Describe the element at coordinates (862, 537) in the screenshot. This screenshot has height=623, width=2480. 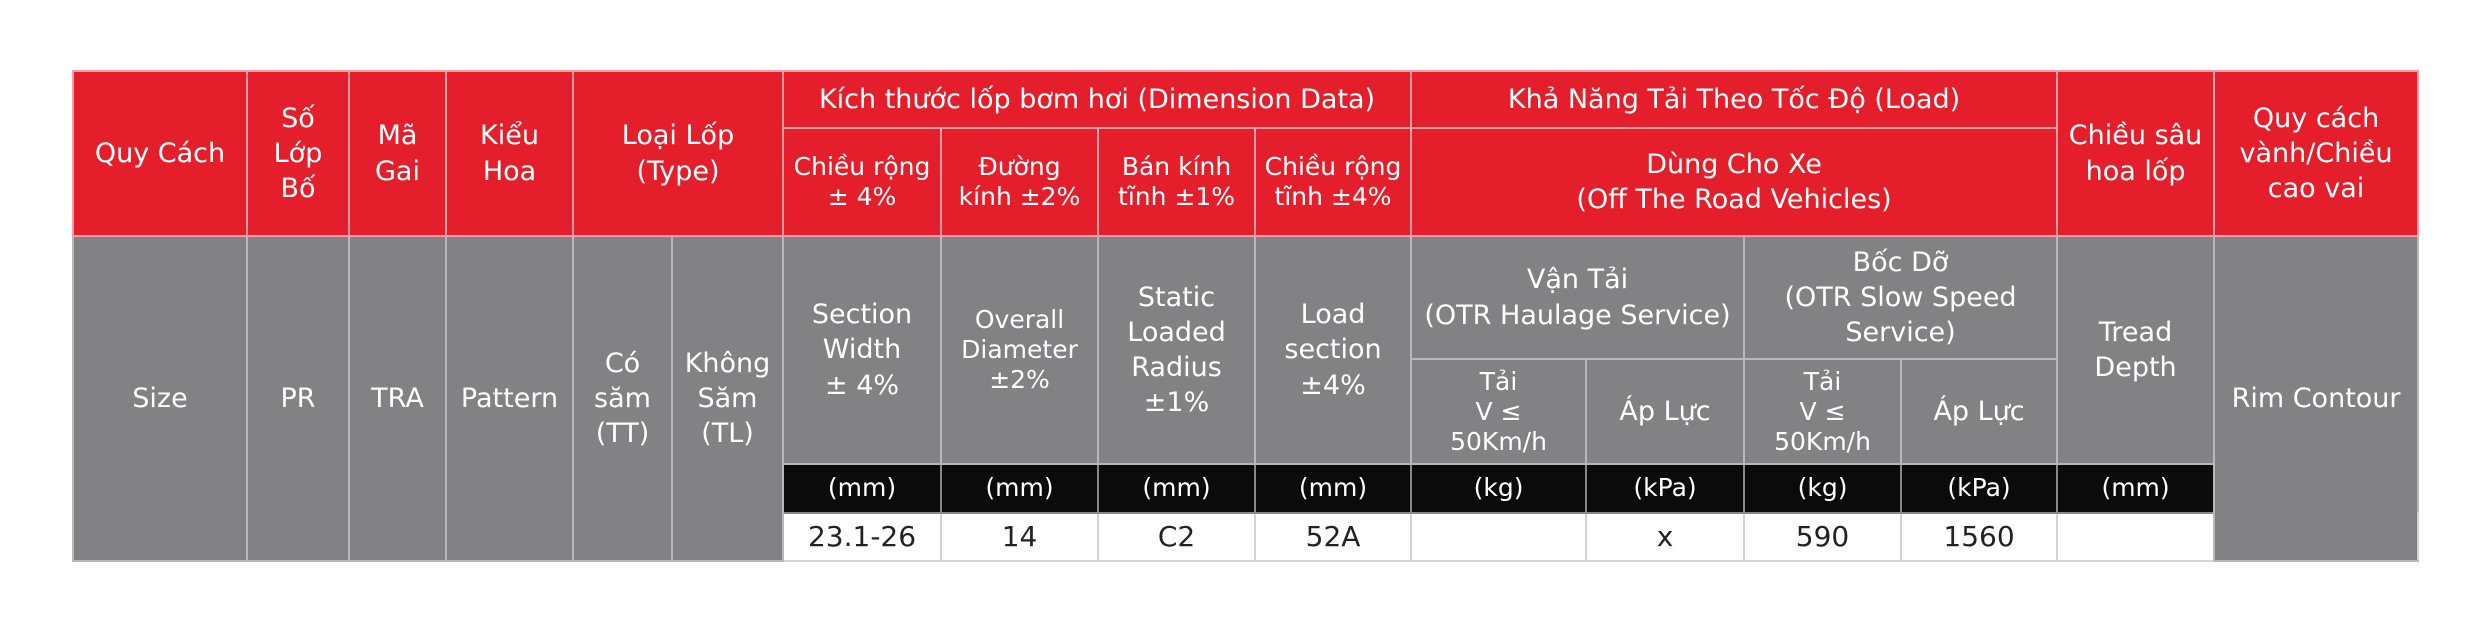
I see `data-cell: 23.1-26` at that location.